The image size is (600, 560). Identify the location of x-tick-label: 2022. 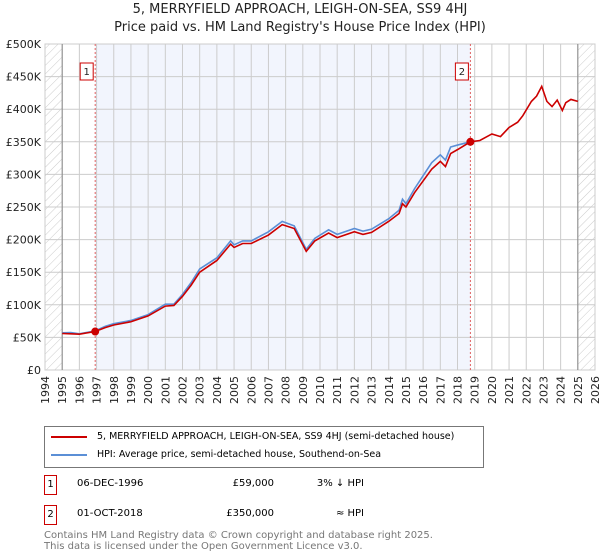
(526, 390).